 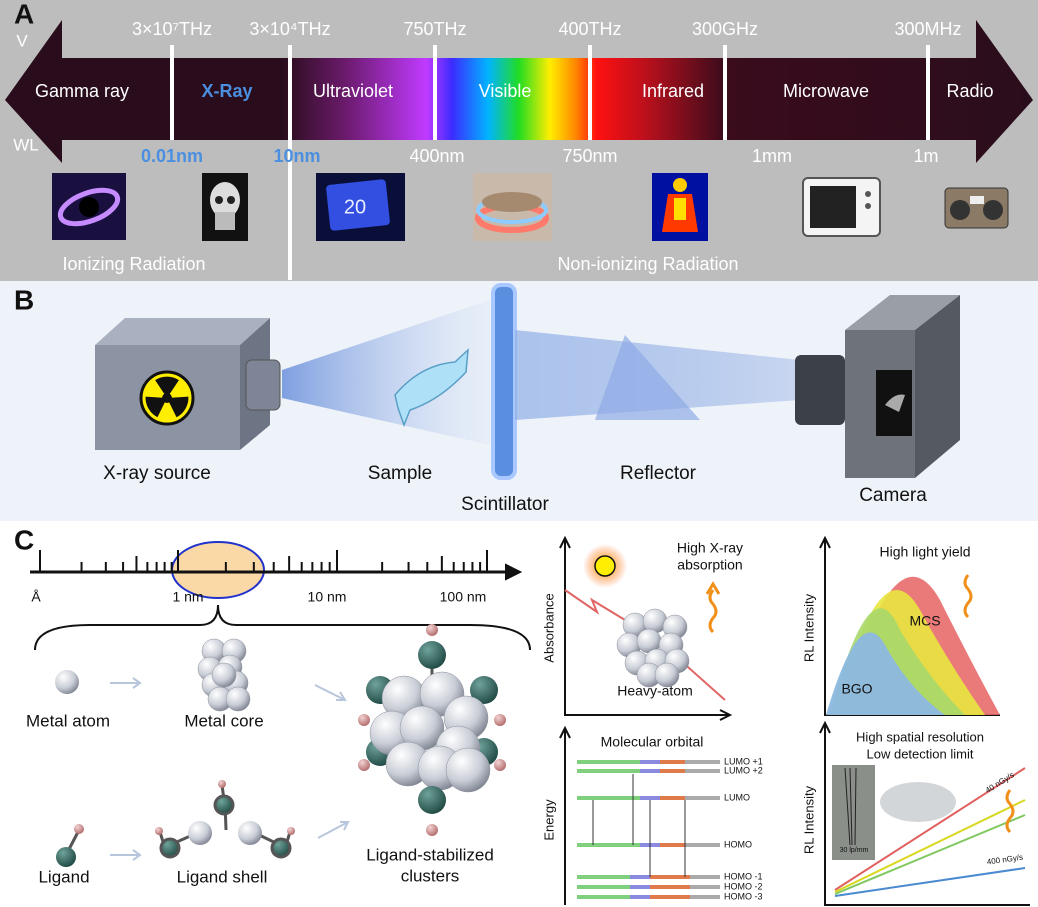 What do you see at coordinates (654, 691) in the screenshot?
I see `annotation: Heavy-atom` at bounding box center [654, 691].